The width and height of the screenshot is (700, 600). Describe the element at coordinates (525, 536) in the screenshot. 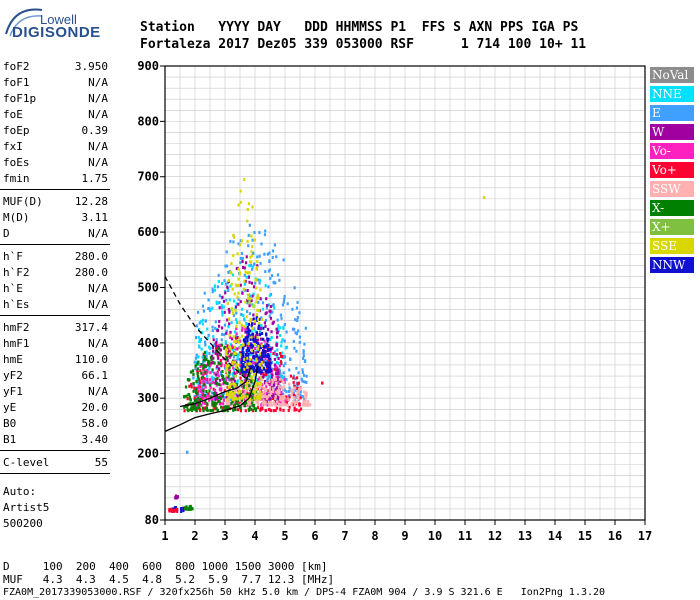

I see `x-tick-label: 13` at that location.